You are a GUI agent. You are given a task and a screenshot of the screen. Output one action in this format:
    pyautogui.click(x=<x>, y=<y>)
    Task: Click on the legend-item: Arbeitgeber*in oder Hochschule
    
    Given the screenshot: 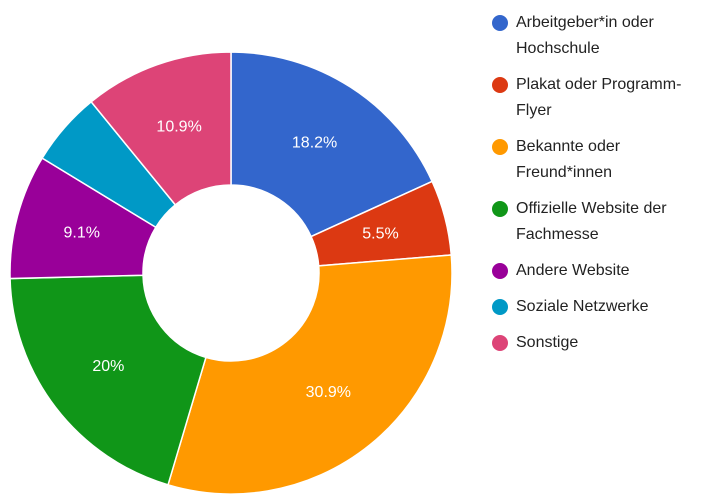 What is the action you would take?
    pyautogui.click(x=605, y=36)
    